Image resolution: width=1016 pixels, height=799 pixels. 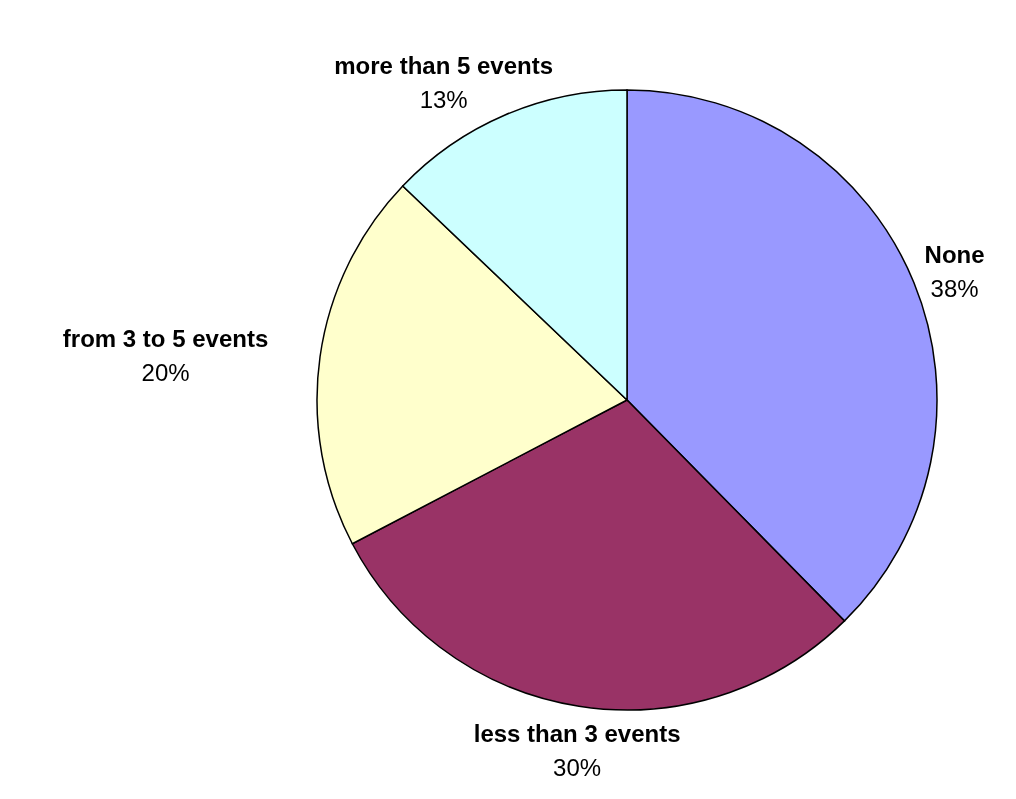 What do you see at coordinates (444, 66) in the screenshot?
I see `slice-label: more than 5 events` at bounding box center [444, 66].